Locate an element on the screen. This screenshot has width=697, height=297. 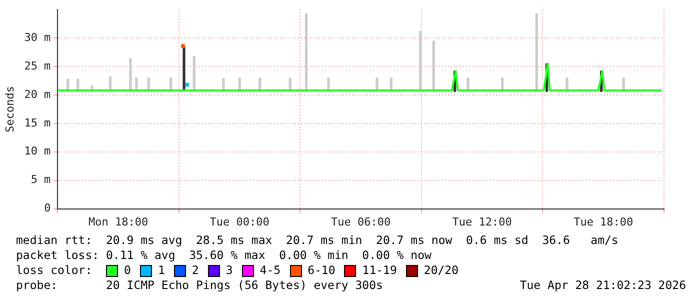
x-tick-label: Tue 18:00 is located at coordinates (604, 221).